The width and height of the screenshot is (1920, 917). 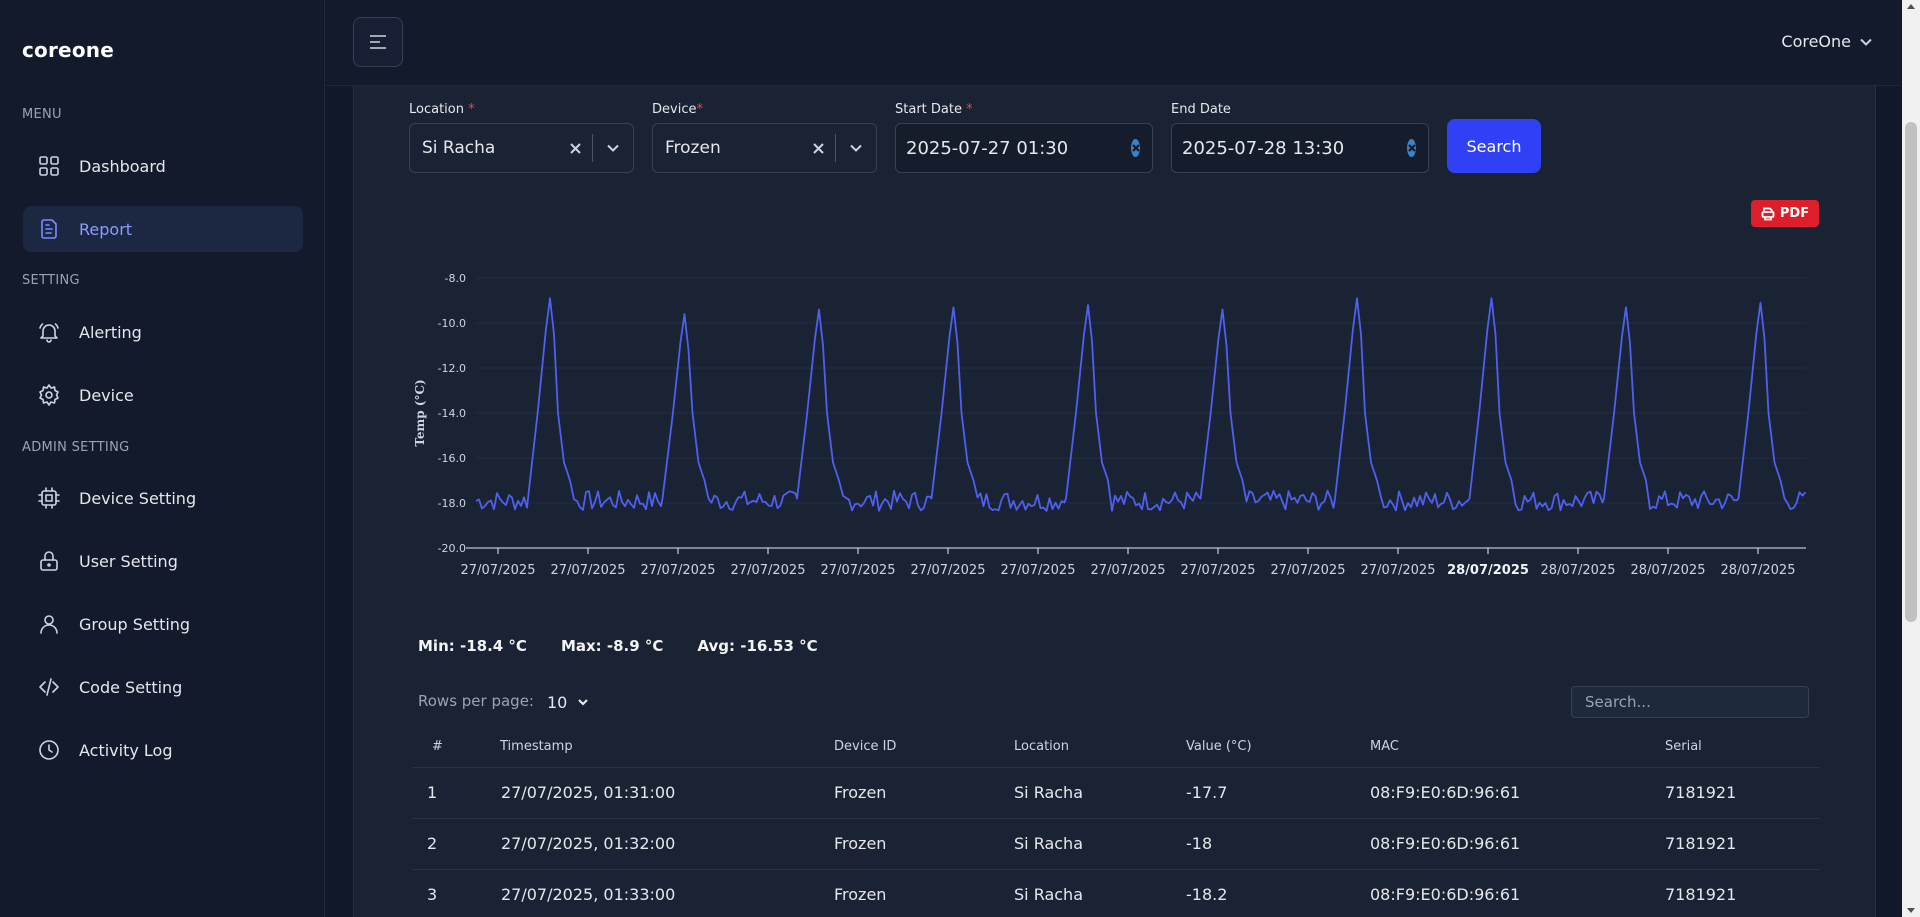 I want to click on cell-device-id: Frozen, so click(x=924, y=793).